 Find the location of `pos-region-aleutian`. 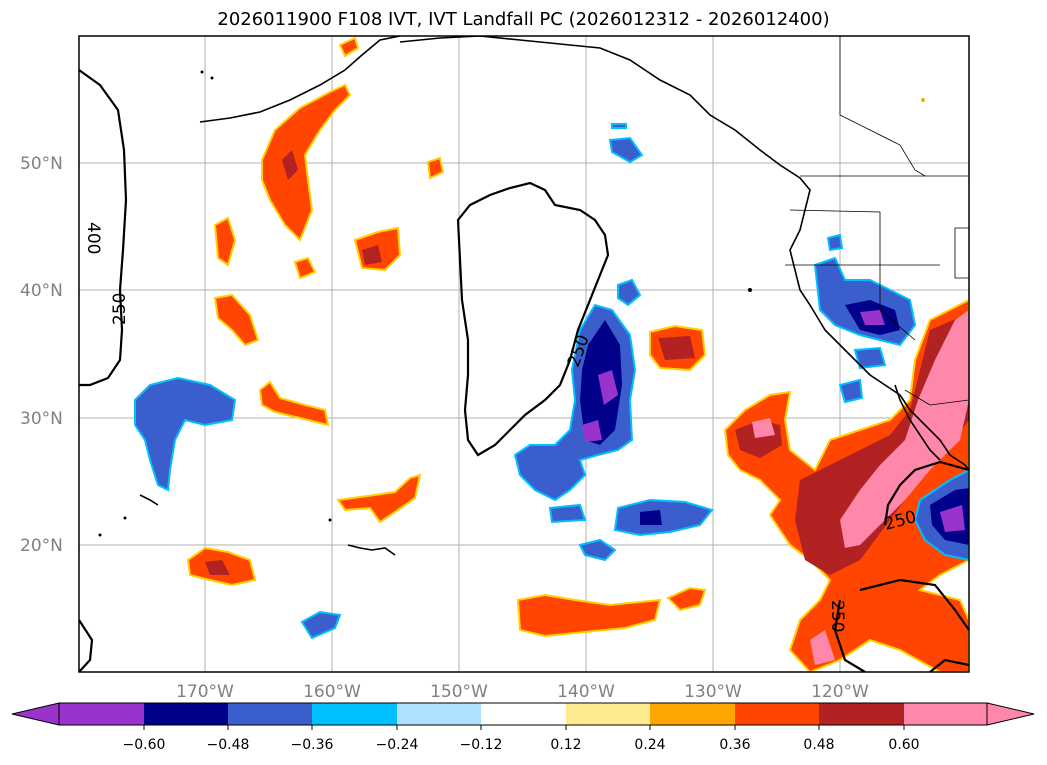

pos-region-aleutian is located at coordinates (306, 162).